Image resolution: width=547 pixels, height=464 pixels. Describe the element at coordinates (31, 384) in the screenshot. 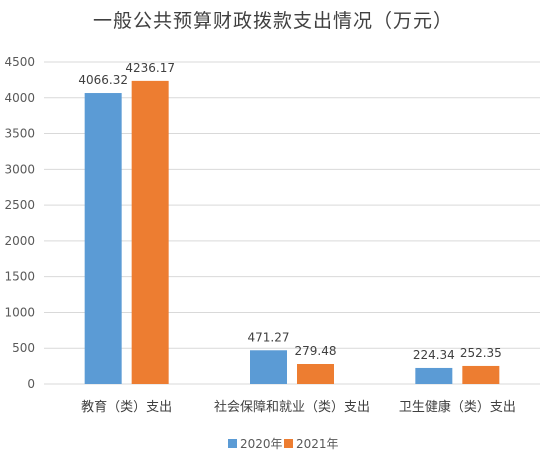

I see `y-tick-label: 0` at that location.